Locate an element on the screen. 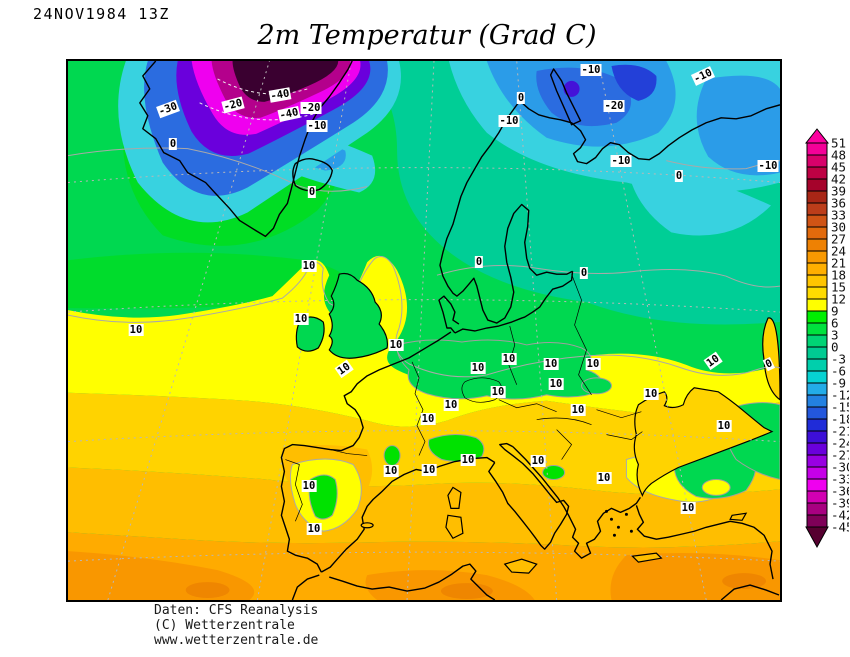  region-amber-band is located at coordinates (424, 507).